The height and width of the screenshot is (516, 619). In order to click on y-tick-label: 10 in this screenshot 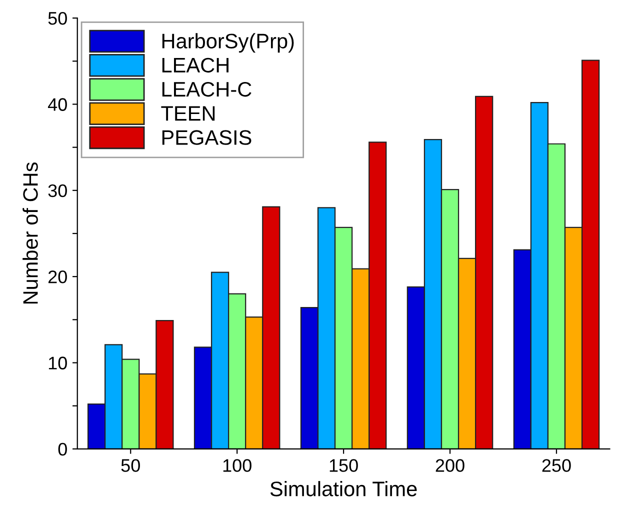, I will do `click(57, 363)`.